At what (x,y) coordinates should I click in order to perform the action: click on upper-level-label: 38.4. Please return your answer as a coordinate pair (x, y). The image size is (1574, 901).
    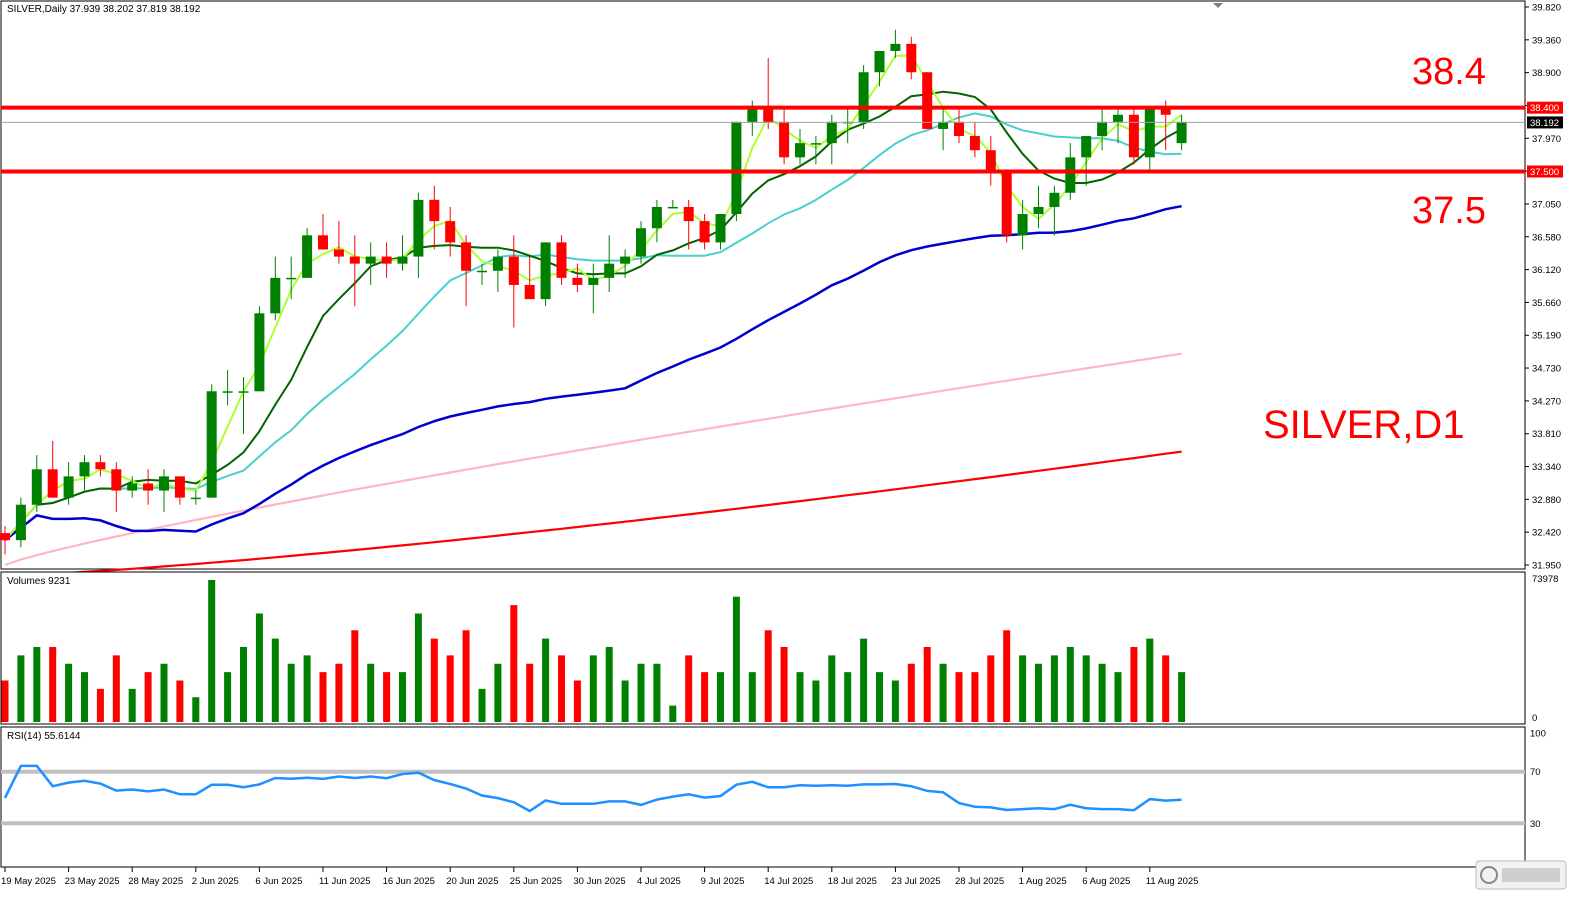
    Looking at the image, I should click on (1449, 72).